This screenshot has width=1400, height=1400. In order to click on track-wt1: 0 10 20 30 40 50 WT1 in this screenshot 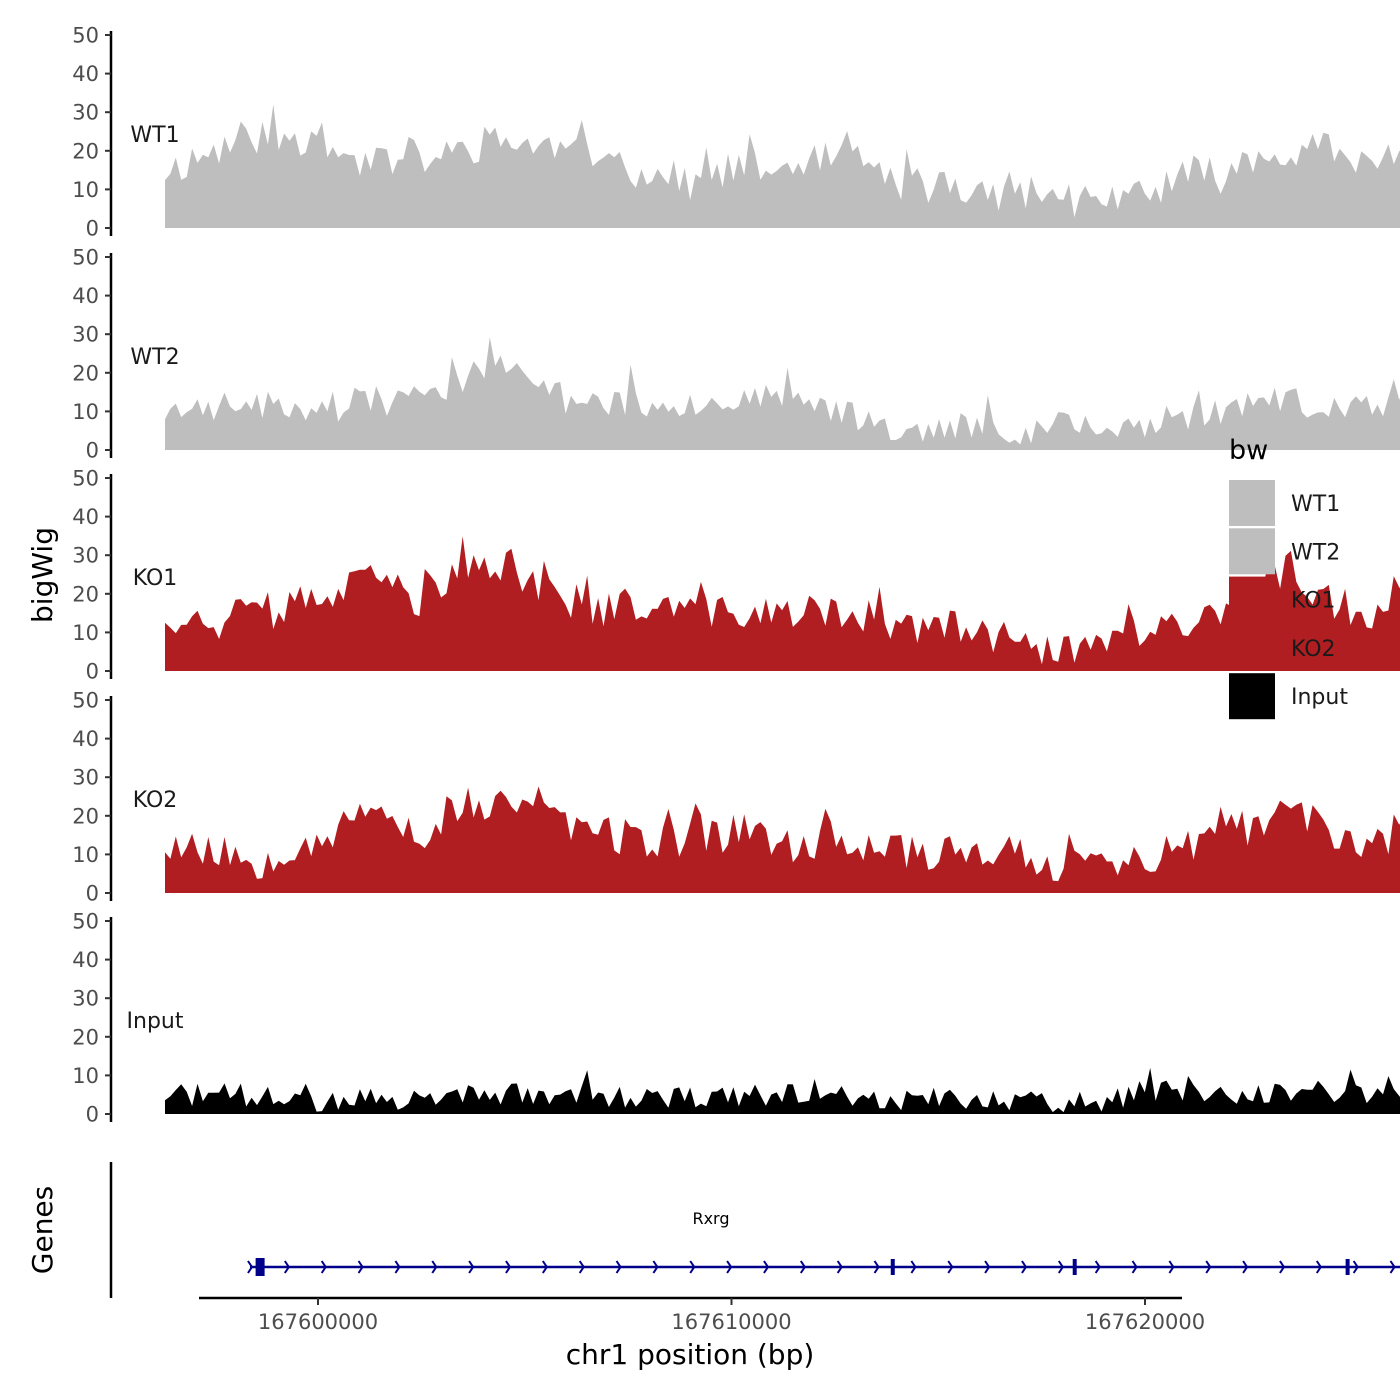, I will do `click(736, 132)`.